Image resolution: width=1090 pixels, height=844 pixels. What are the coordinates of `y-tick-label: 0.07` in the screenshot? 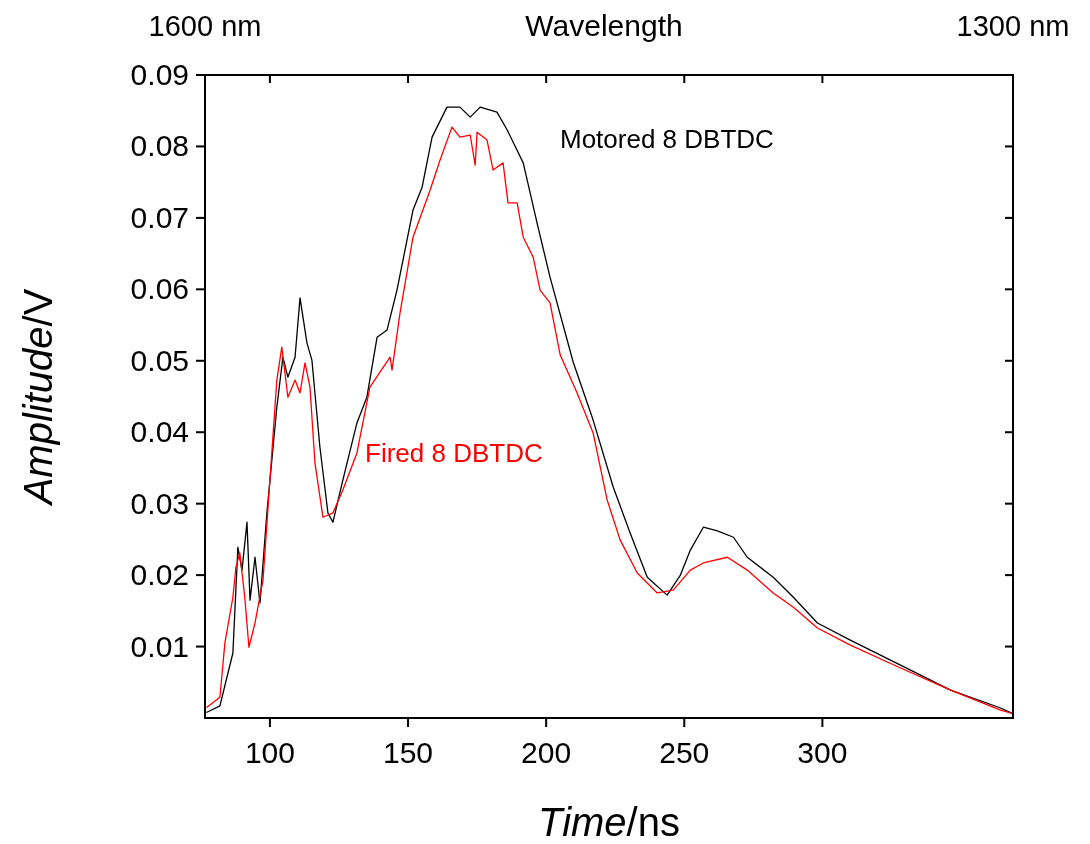 It's located at (159, 217).